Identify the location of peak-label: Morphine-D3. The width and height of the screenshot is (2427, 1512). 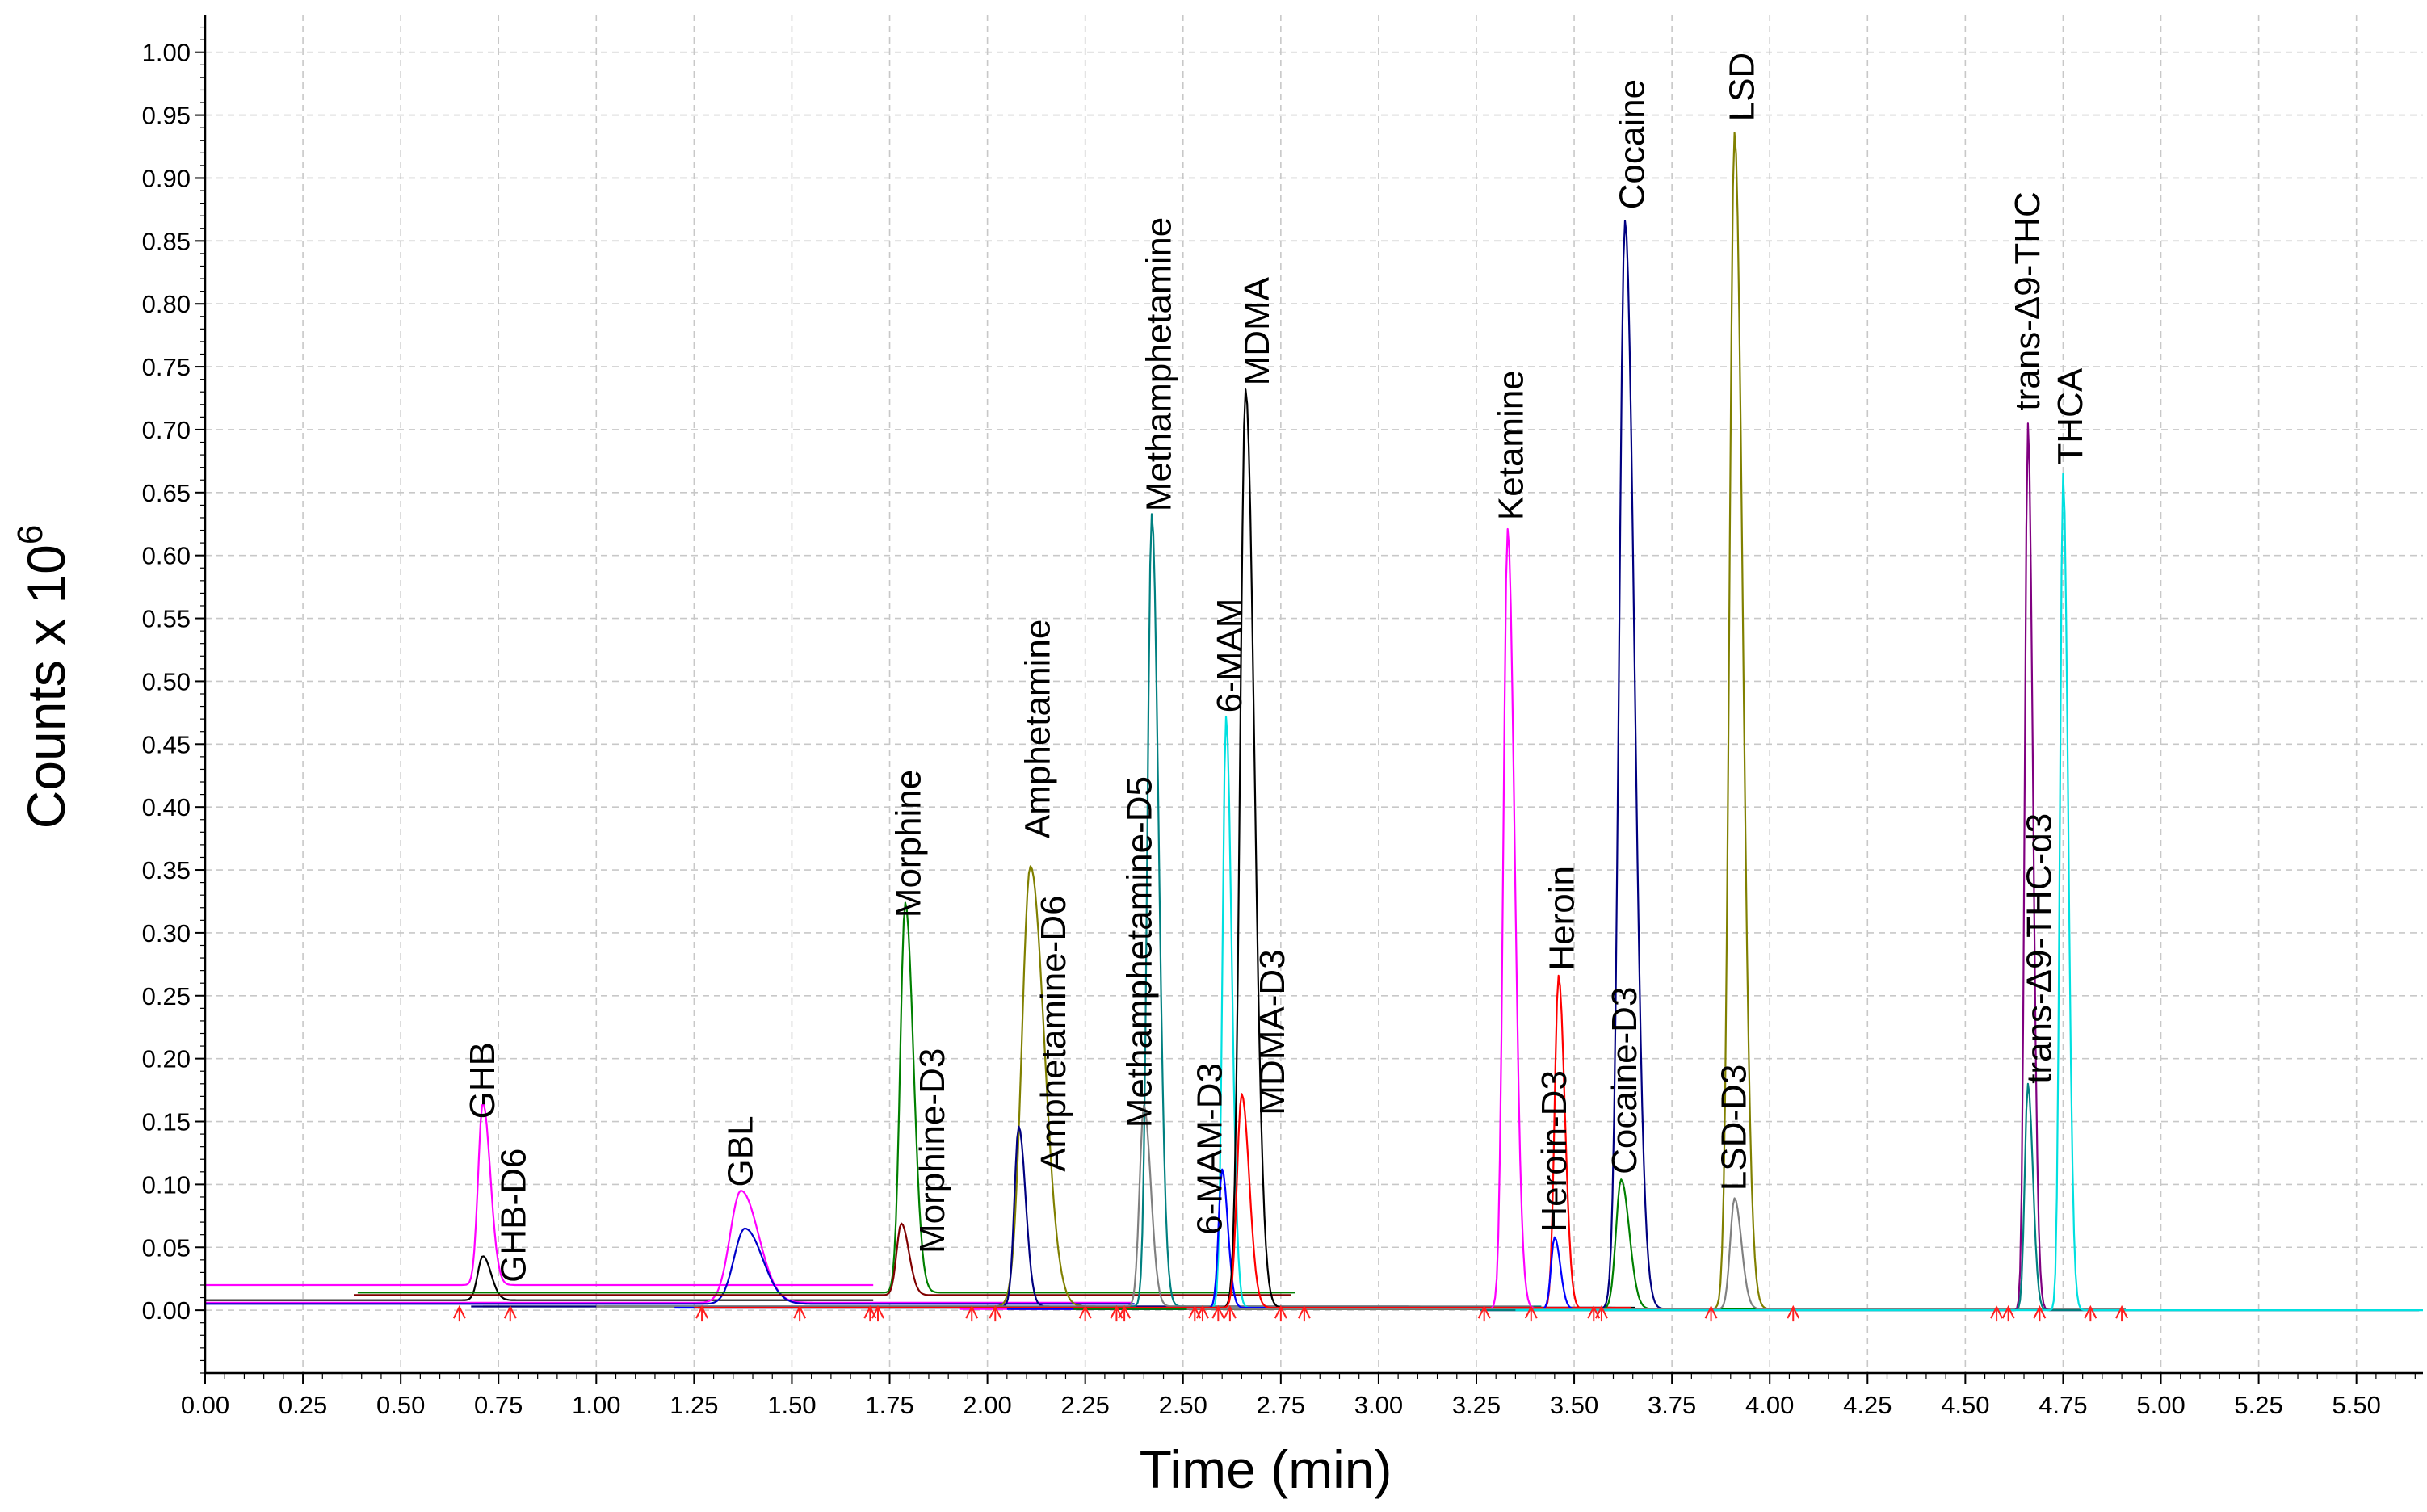
(932, 1151).